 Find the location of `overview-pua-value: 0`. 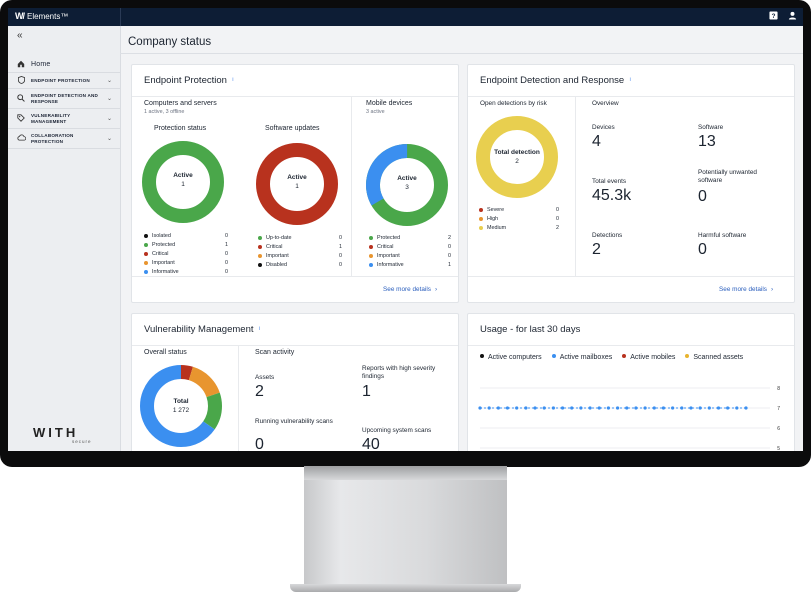

overview-pua-value: 0 is located at coordinates (702, 196).